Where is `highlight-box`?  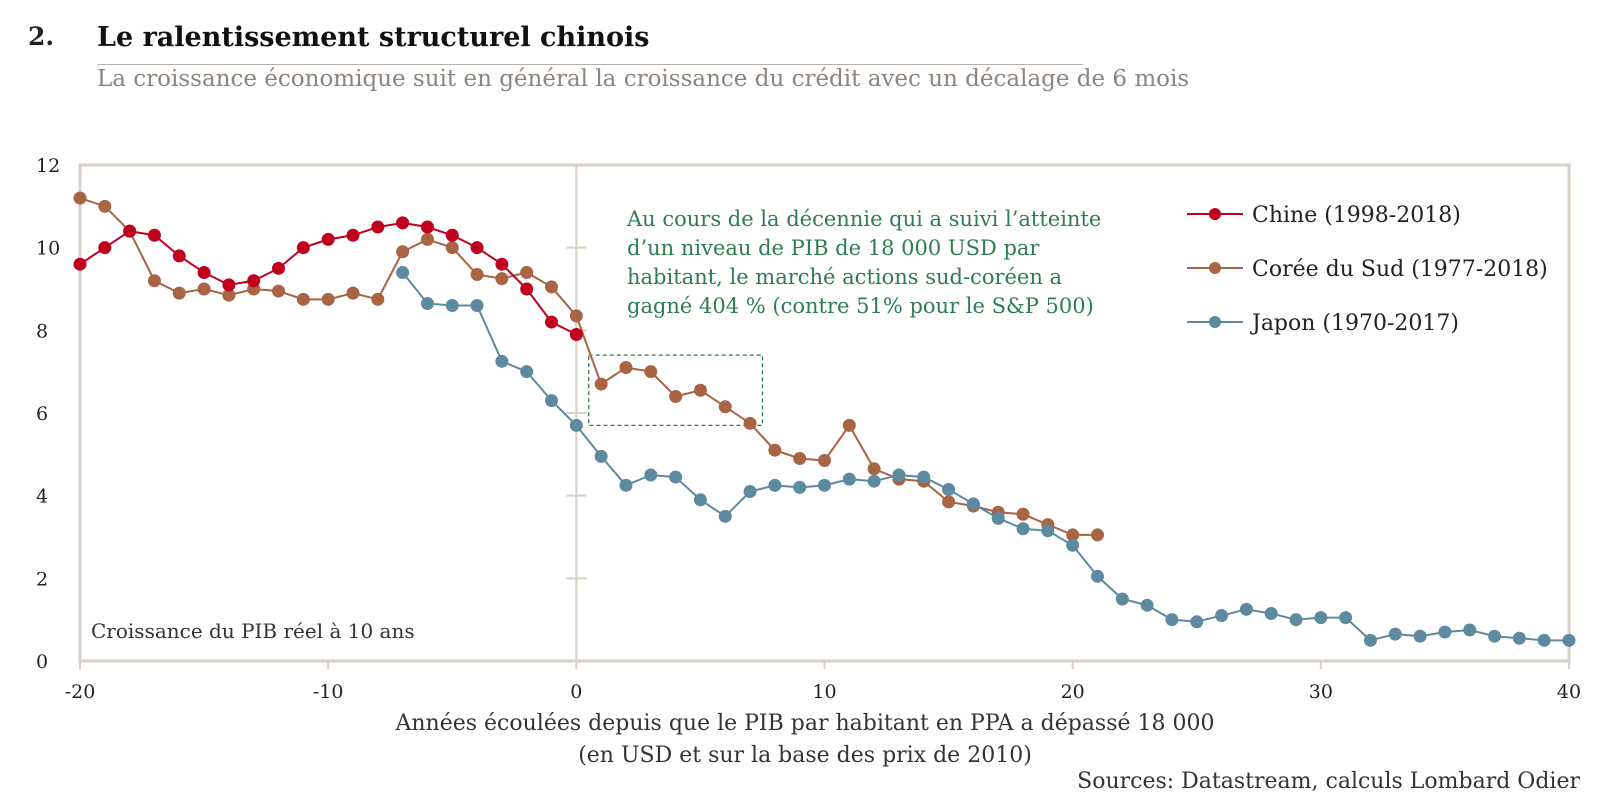
highlight-box is located at coordinates (676, 390).